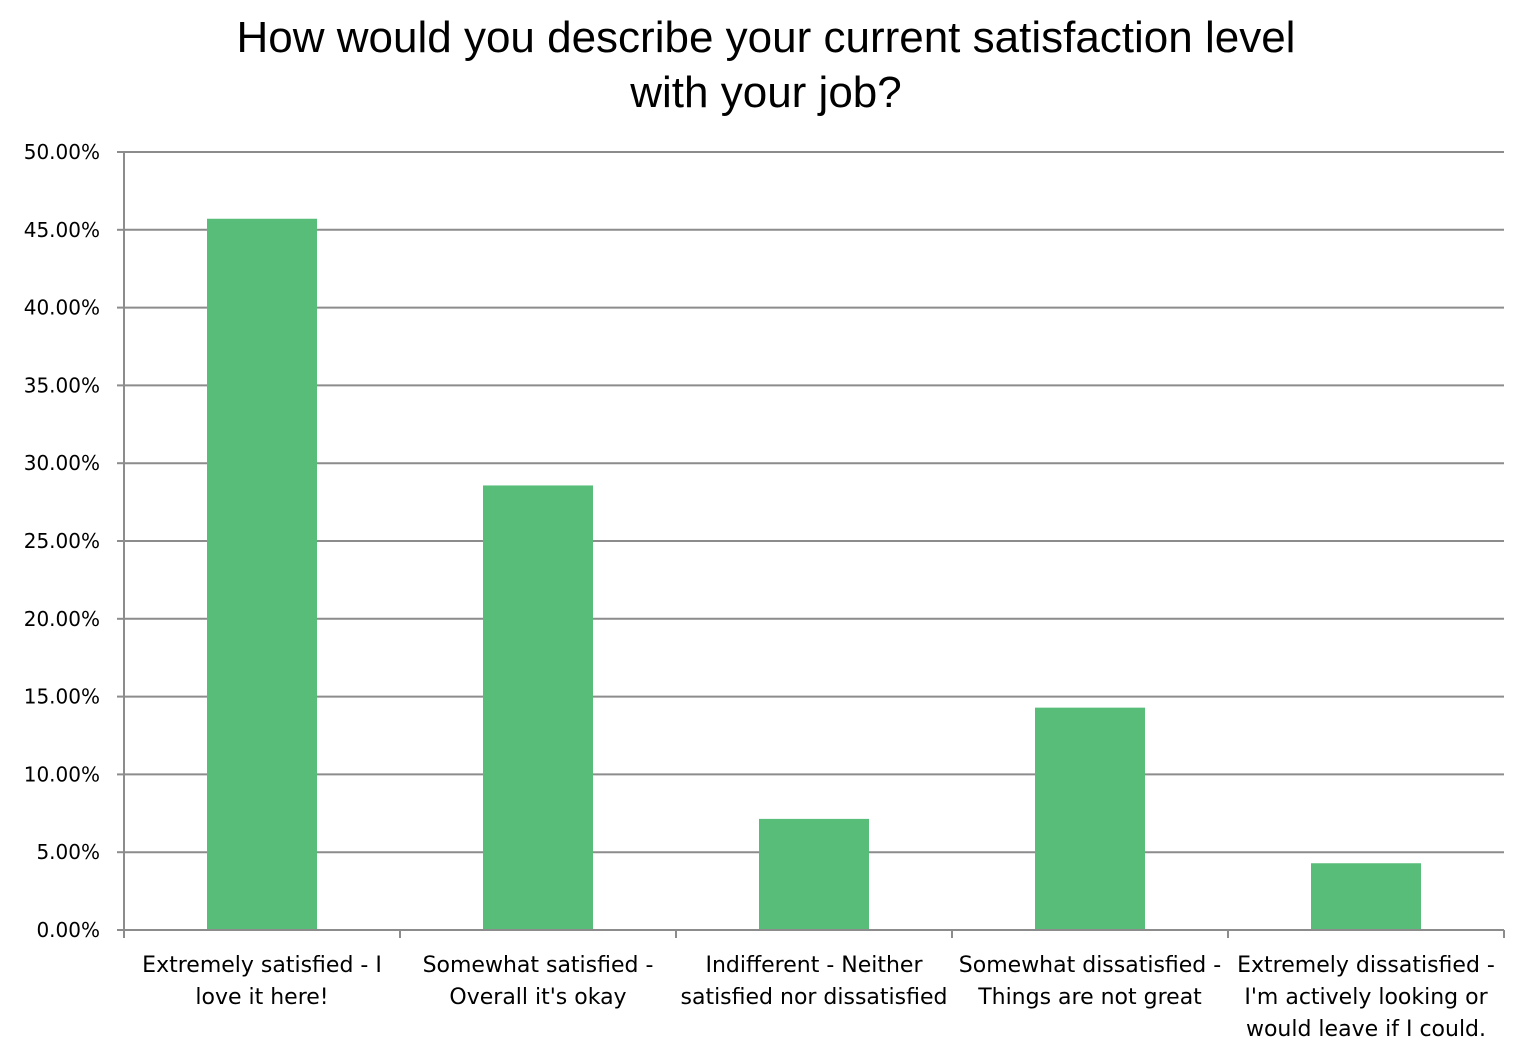 This screenshot has height=1056, width=1528. What do you see at coordinates (814, 997) in the screenshot?
I see `x-tick-label-line: satisfied nor dissatisfied` at bounding box center [814, 997].